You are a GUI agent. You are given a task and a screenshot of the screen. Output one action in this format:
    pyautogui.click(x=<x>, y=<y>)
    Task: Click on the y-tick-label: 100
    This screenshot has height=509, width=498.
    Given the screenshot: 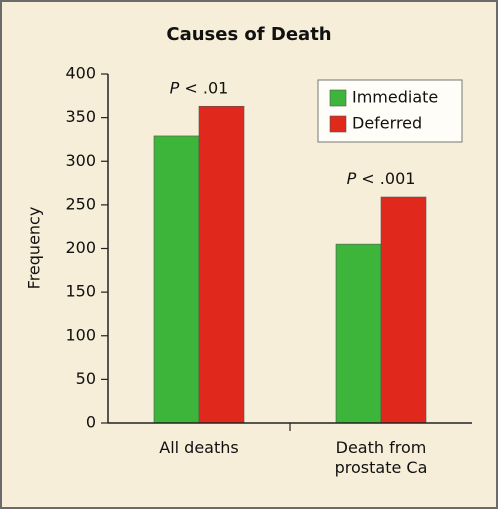 What is the action you would take?
    pyautogui.click(x=80, y=334)
    